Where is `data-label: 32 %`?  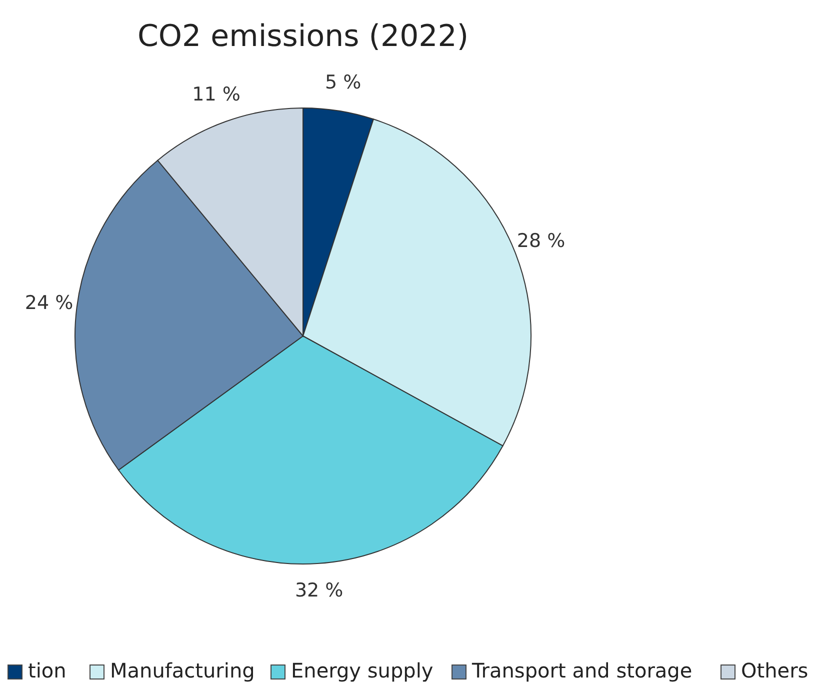 data-label: 32 % is located at coordinates (319, 591).